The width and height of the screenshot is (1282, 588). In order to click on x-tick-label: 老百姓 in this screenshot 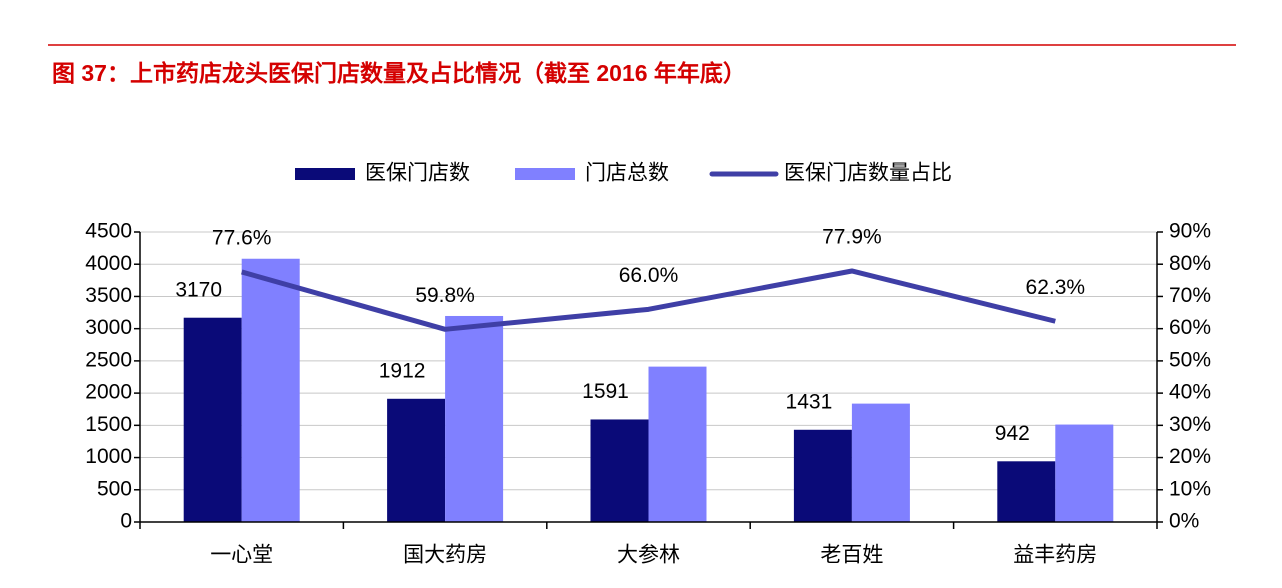, I will do `click(851, 555)`.